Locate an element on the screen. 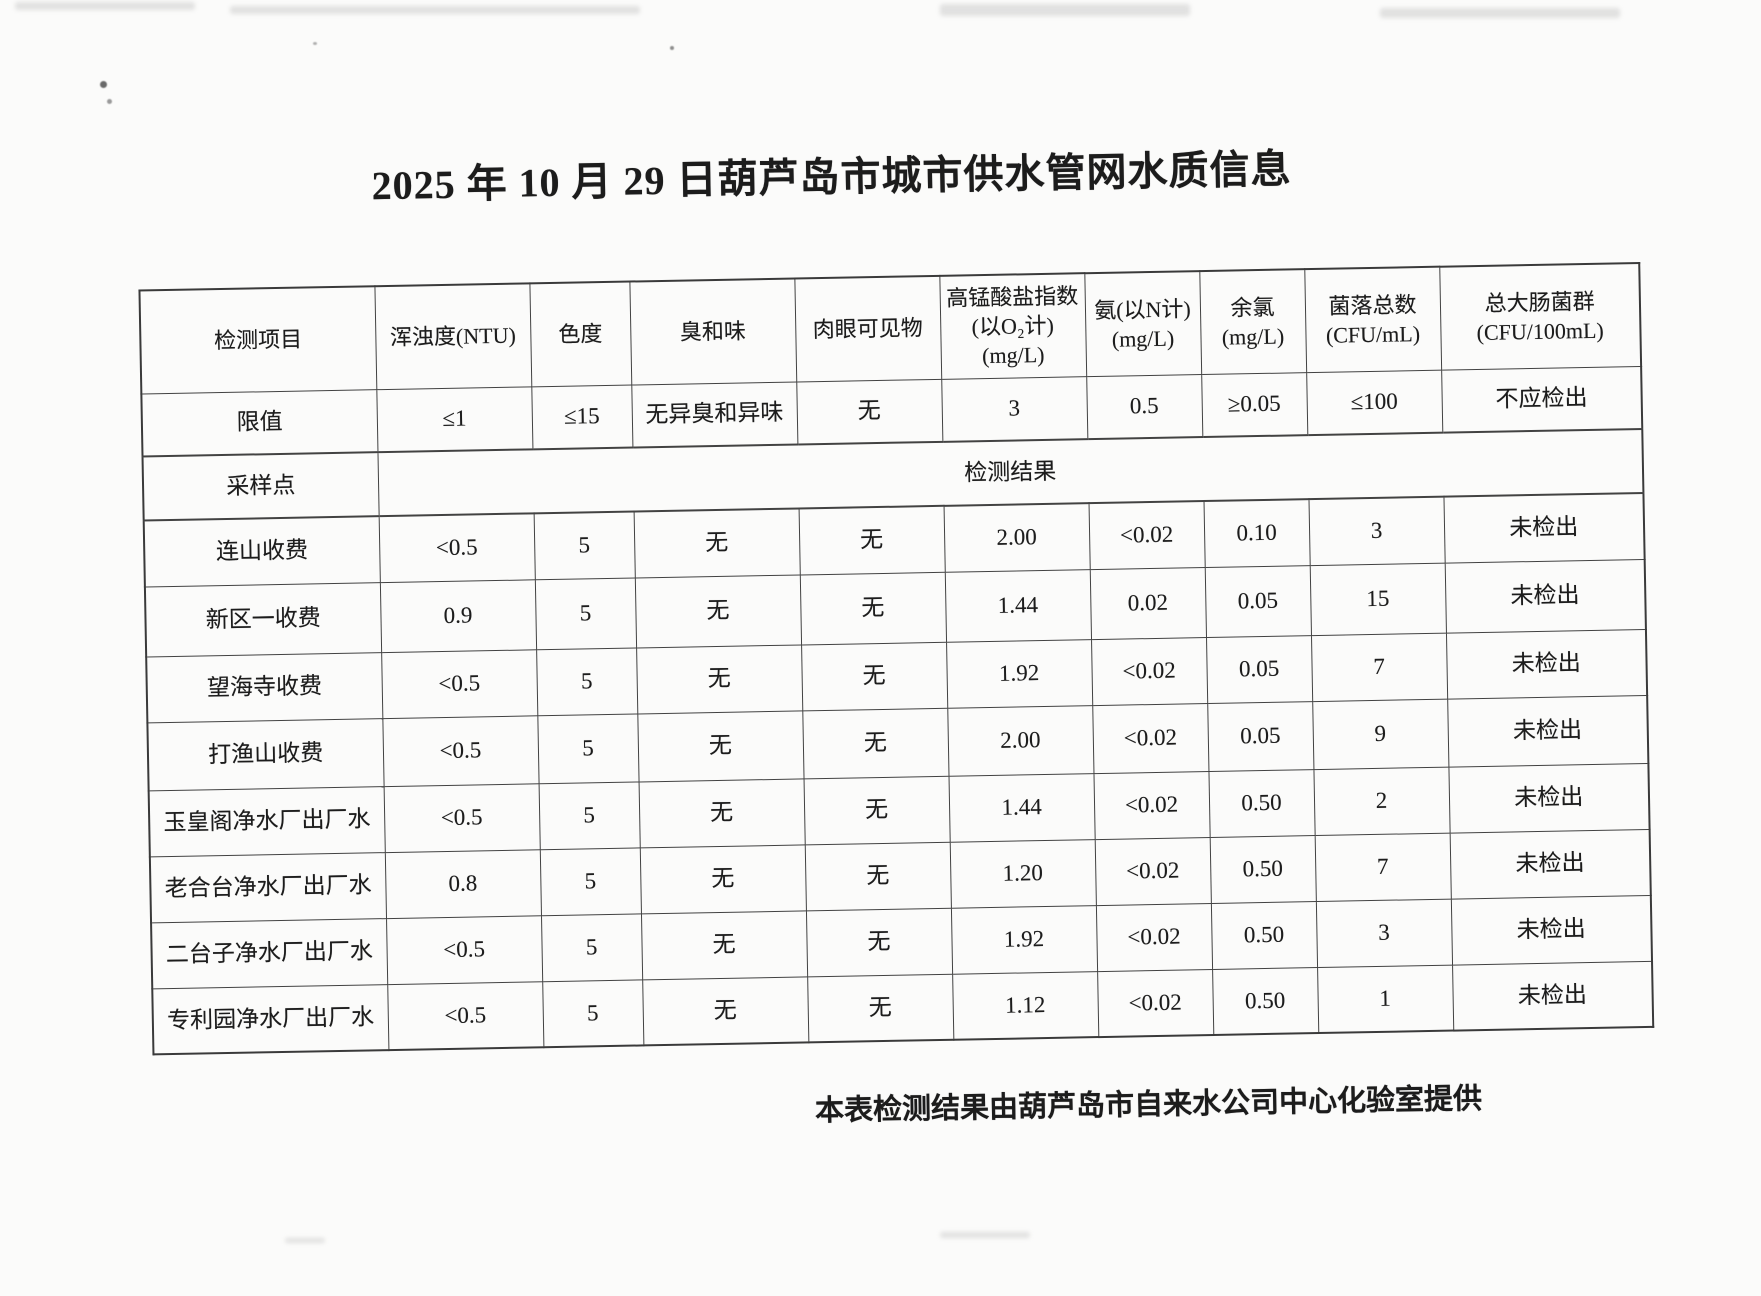 This screenshot has height=1296, width=1761. cell: 0.02 is located at coordinates (1148, 603).